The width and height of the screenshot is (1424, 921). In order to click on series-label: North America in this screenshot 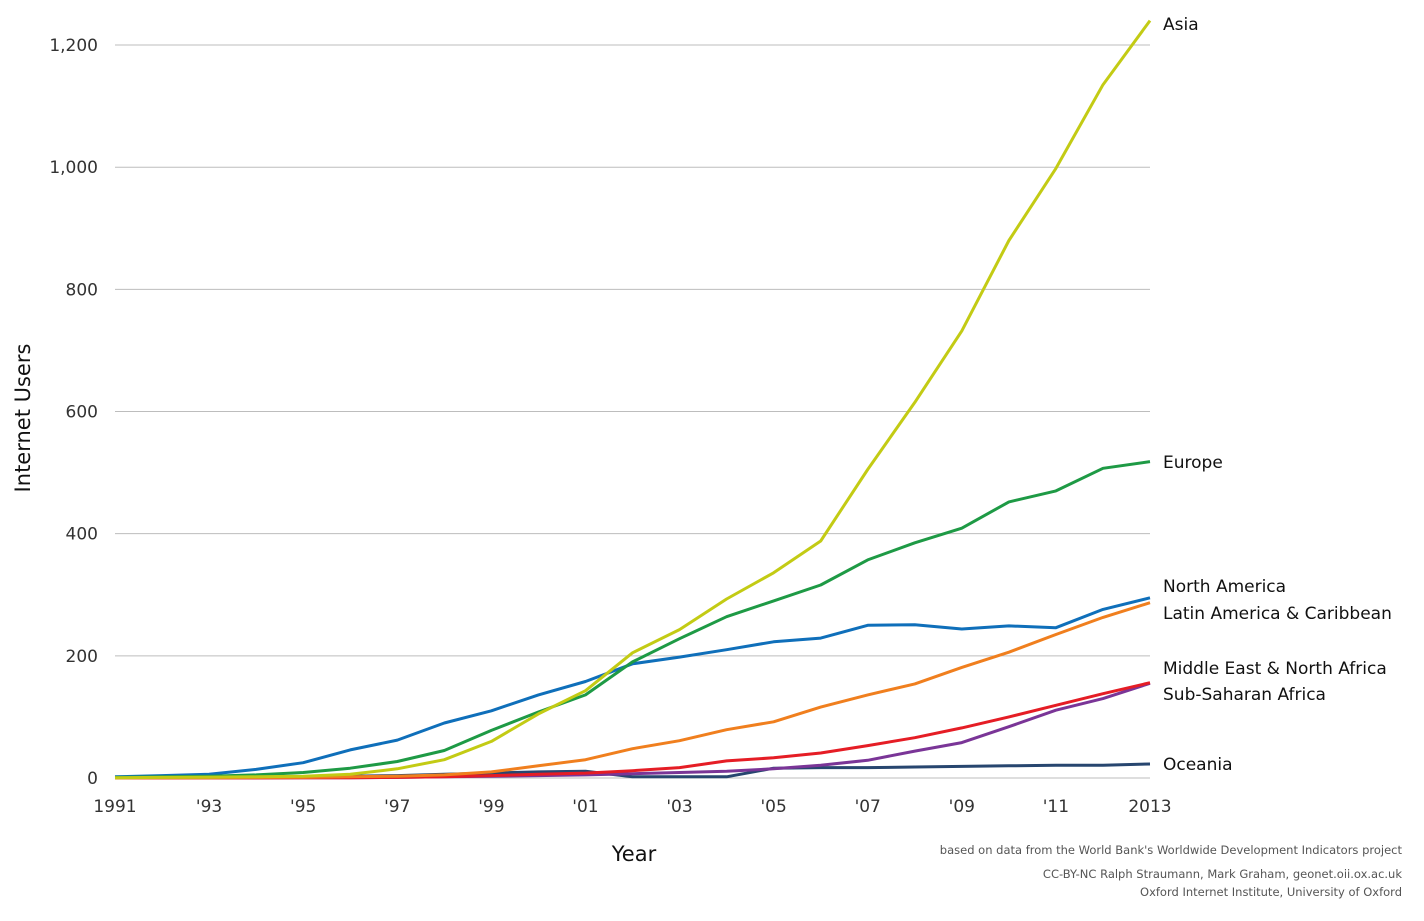, I will do `click(1224, 587)`.